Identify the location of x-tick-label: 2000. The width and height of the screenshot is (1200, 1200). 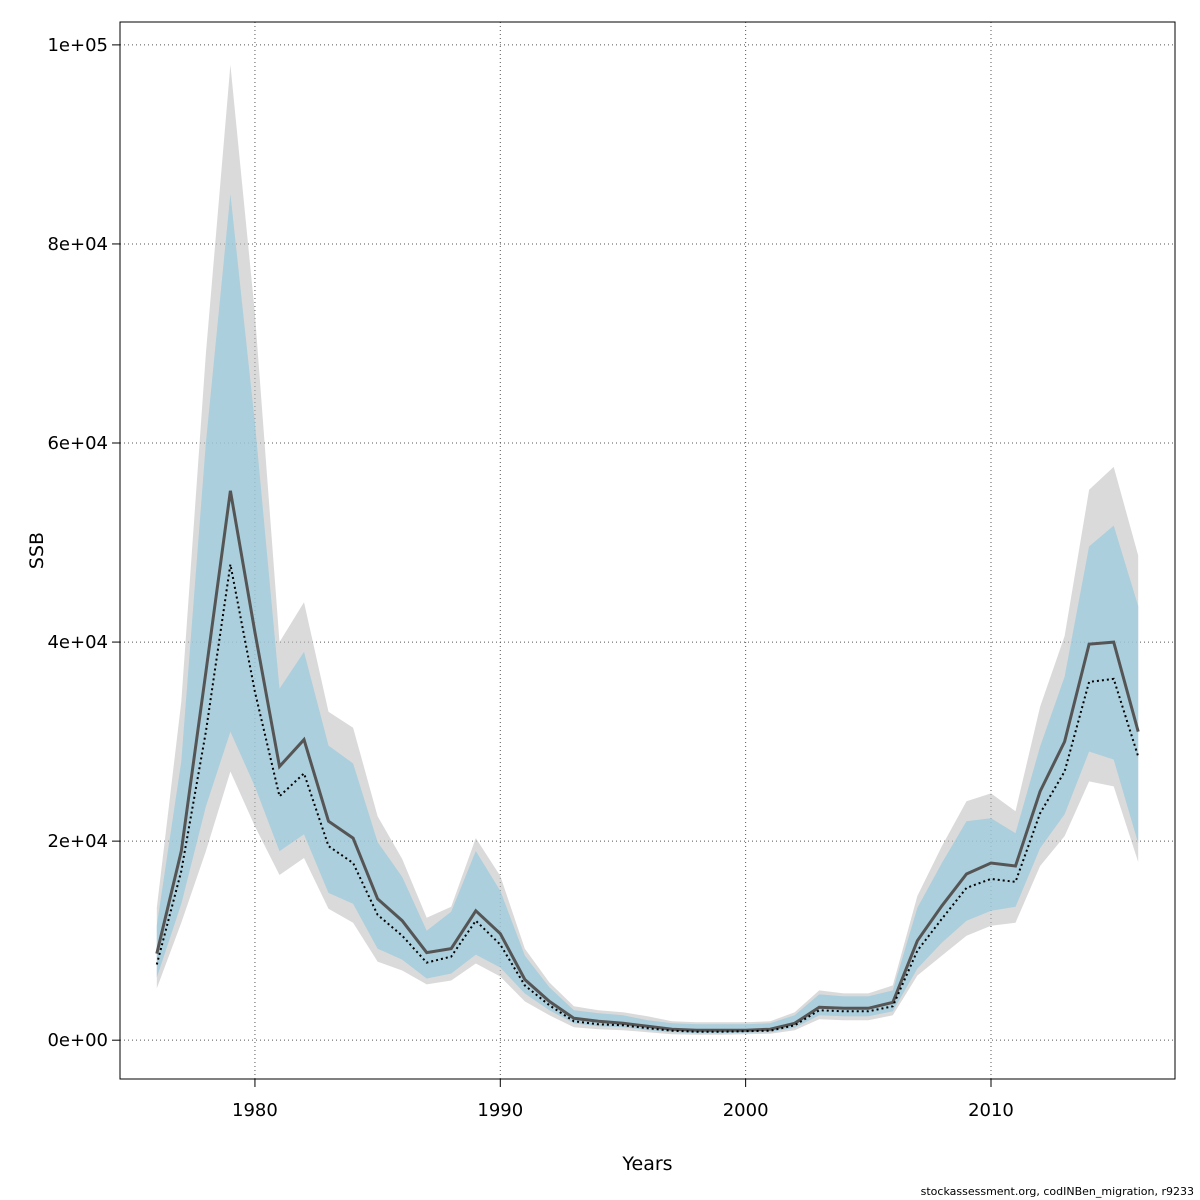
(746, 1110).